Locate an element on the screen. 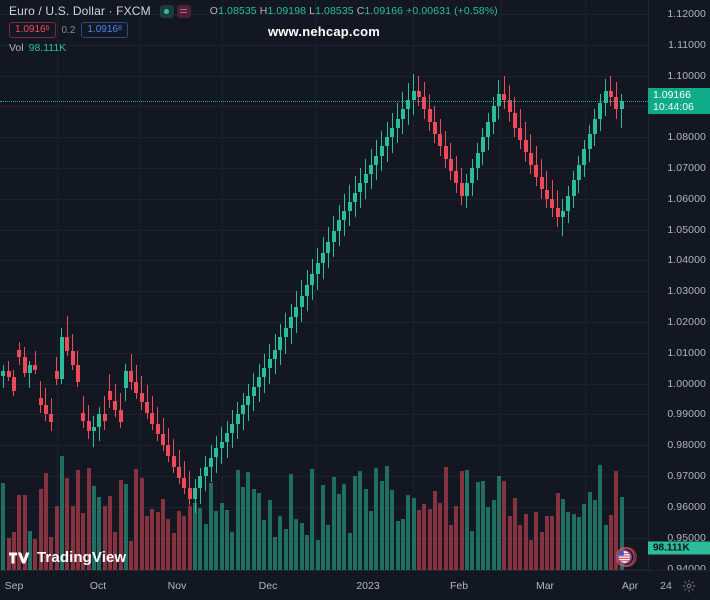 This screenshot has width=710, height=600. price-axis-tick: 1.04000 is located at coordinates (686, 260).